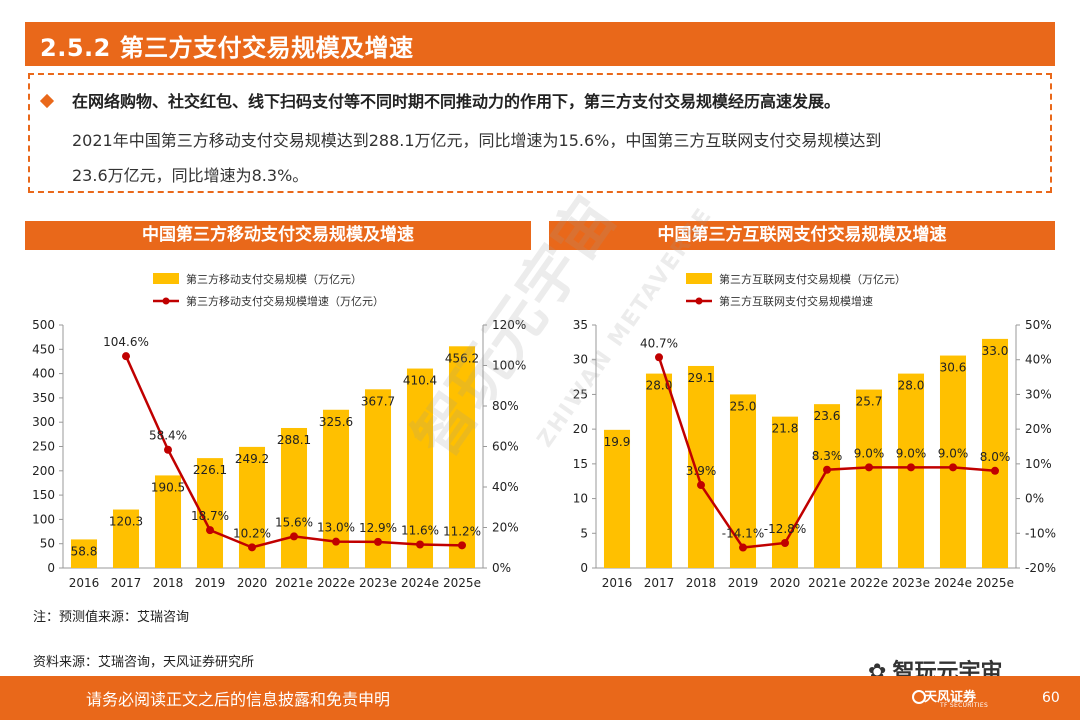 The height and width of the screenshot is (720, 1080). Describe the element at coordinates (505, 406) in the screenshot. I see `y-right-tick-label: 80%` at that location.